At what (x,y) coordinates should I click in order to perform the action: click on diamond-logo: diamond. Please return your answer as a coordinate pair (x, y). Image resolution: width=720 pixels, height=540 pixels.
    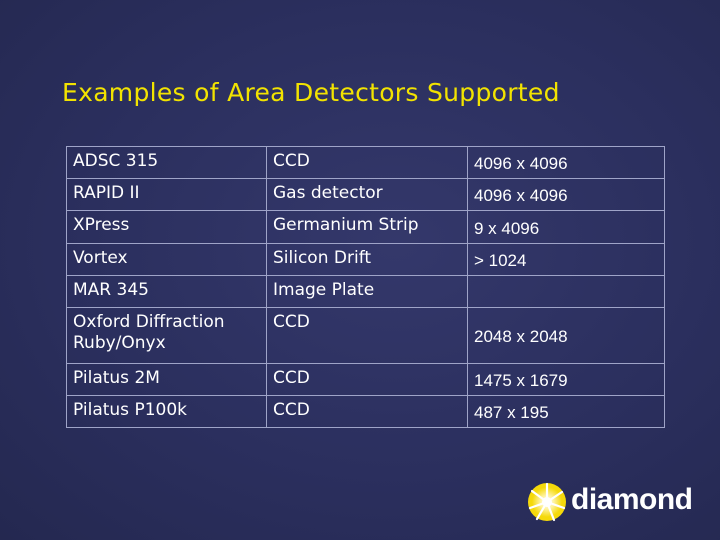
    Looking at the image, I should click on (608, 503).